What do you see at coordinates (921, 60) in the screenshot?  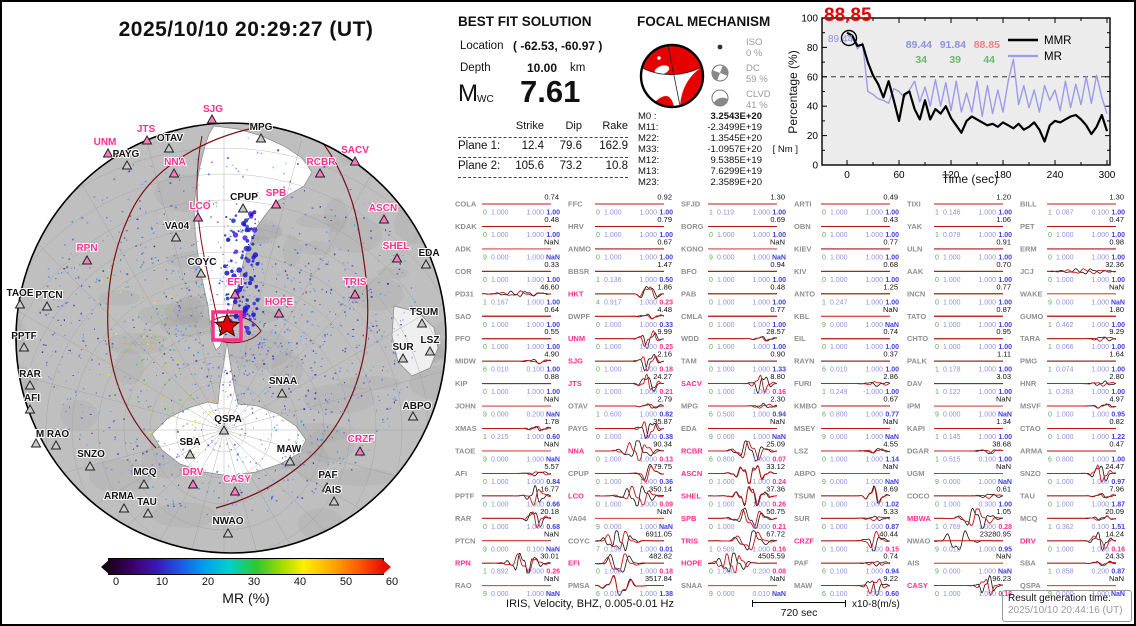 I see `svg-text: 34` at bounding box center [921, 60].